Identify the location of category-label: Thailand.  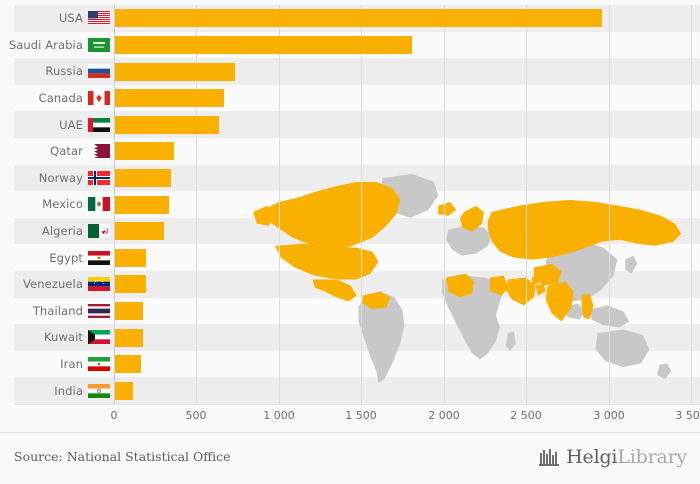
(57, 310).